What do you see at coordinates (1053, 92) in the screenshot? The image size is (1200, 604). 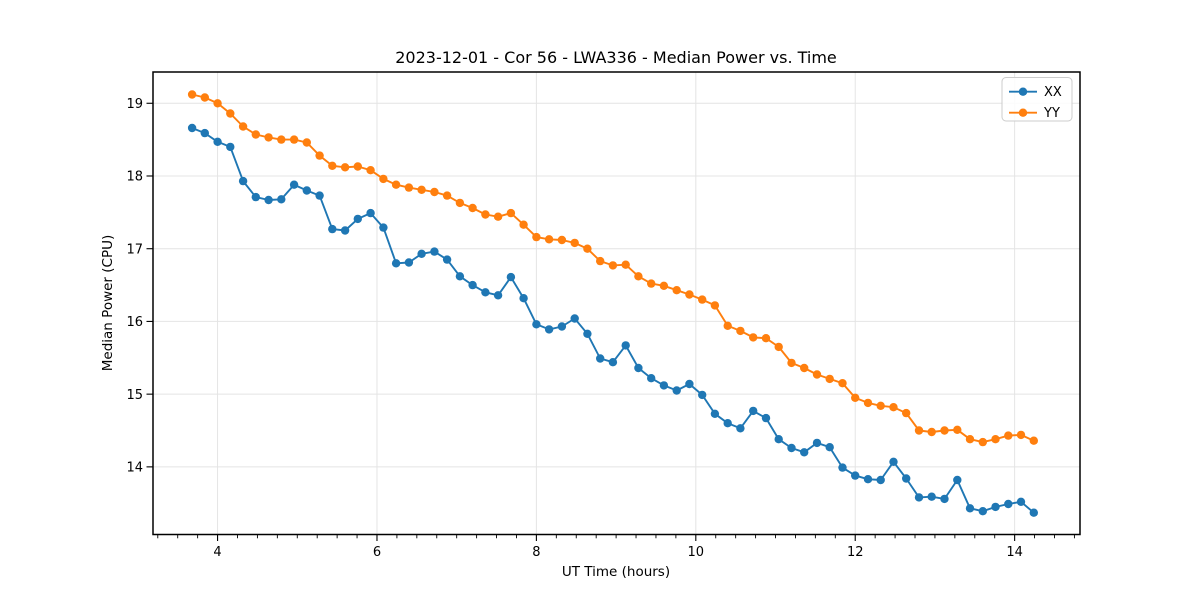 I see `legend-label-XX: XX` at bounding box center [1053, 92].